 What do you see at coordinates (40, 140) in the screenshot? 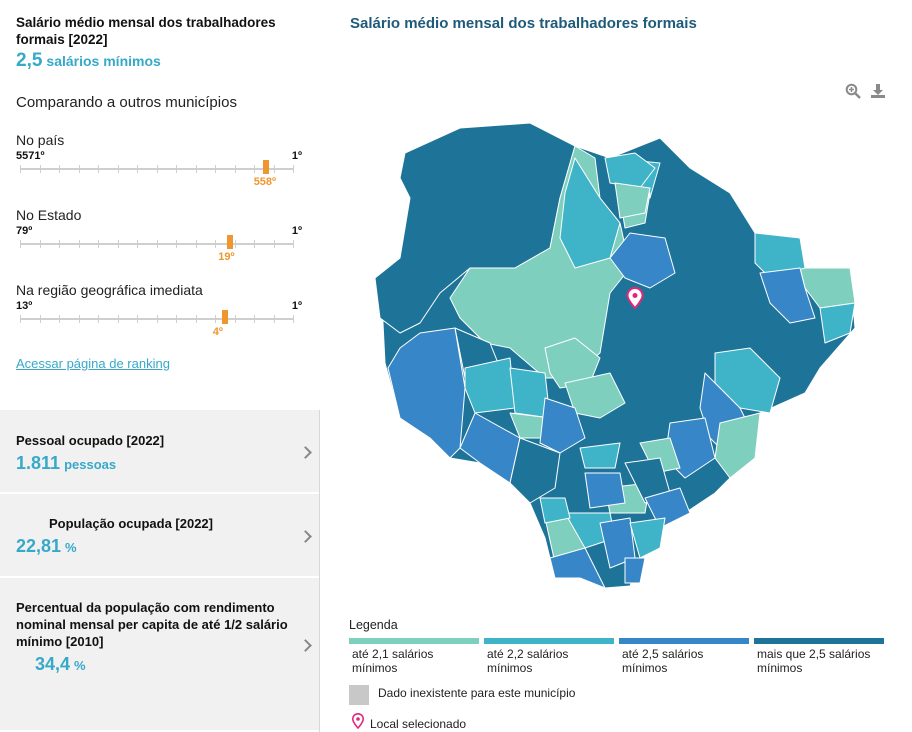
I see `rank-label: No país` at bounding box center [40, 140].